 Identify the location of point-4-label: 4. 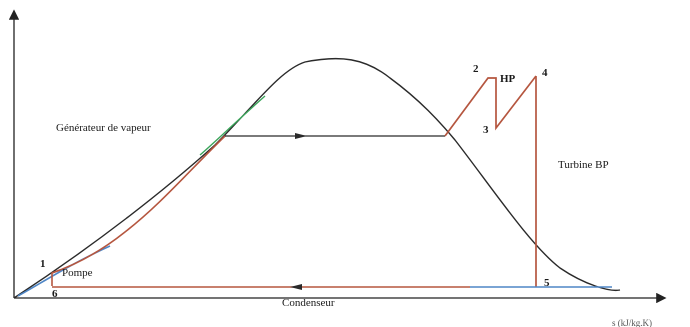
(545, 73).